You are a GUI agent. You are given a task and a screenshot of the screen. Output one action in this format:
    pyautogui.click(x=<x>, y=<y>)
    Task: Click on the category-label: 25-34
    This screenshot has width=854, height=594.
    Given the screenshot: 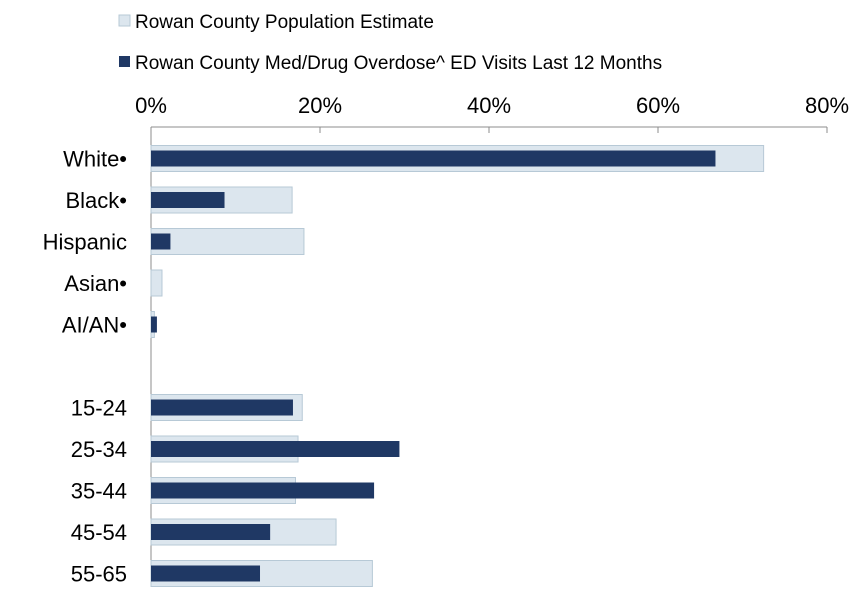 What is the action you would take?
    pyautogui.click(x=99, y=449)
    